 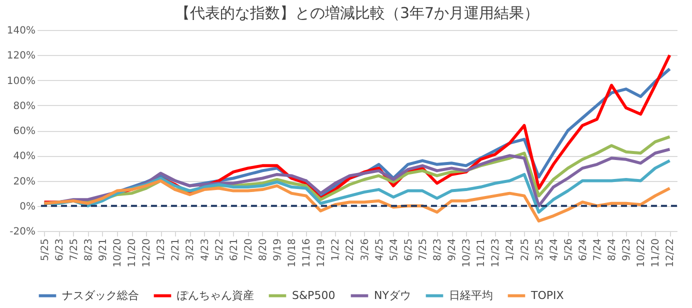 I want to click on legend-label: 日経平均, so click(x=471, y=295).